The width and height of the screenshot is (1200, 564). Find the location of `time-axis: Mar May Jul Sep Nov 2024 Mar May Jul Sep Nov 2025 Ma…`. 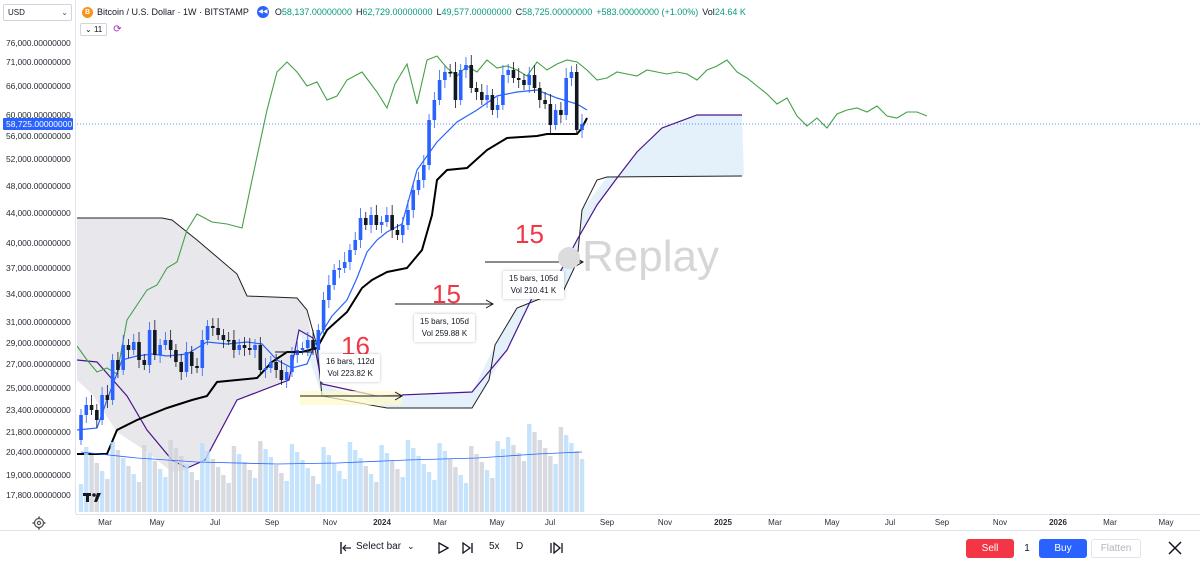

time-axis: Mar May Jul Sep Nov 2024 Mar May Jul Sep Nov 2025 Ma… is located at coordinates (638, 522).